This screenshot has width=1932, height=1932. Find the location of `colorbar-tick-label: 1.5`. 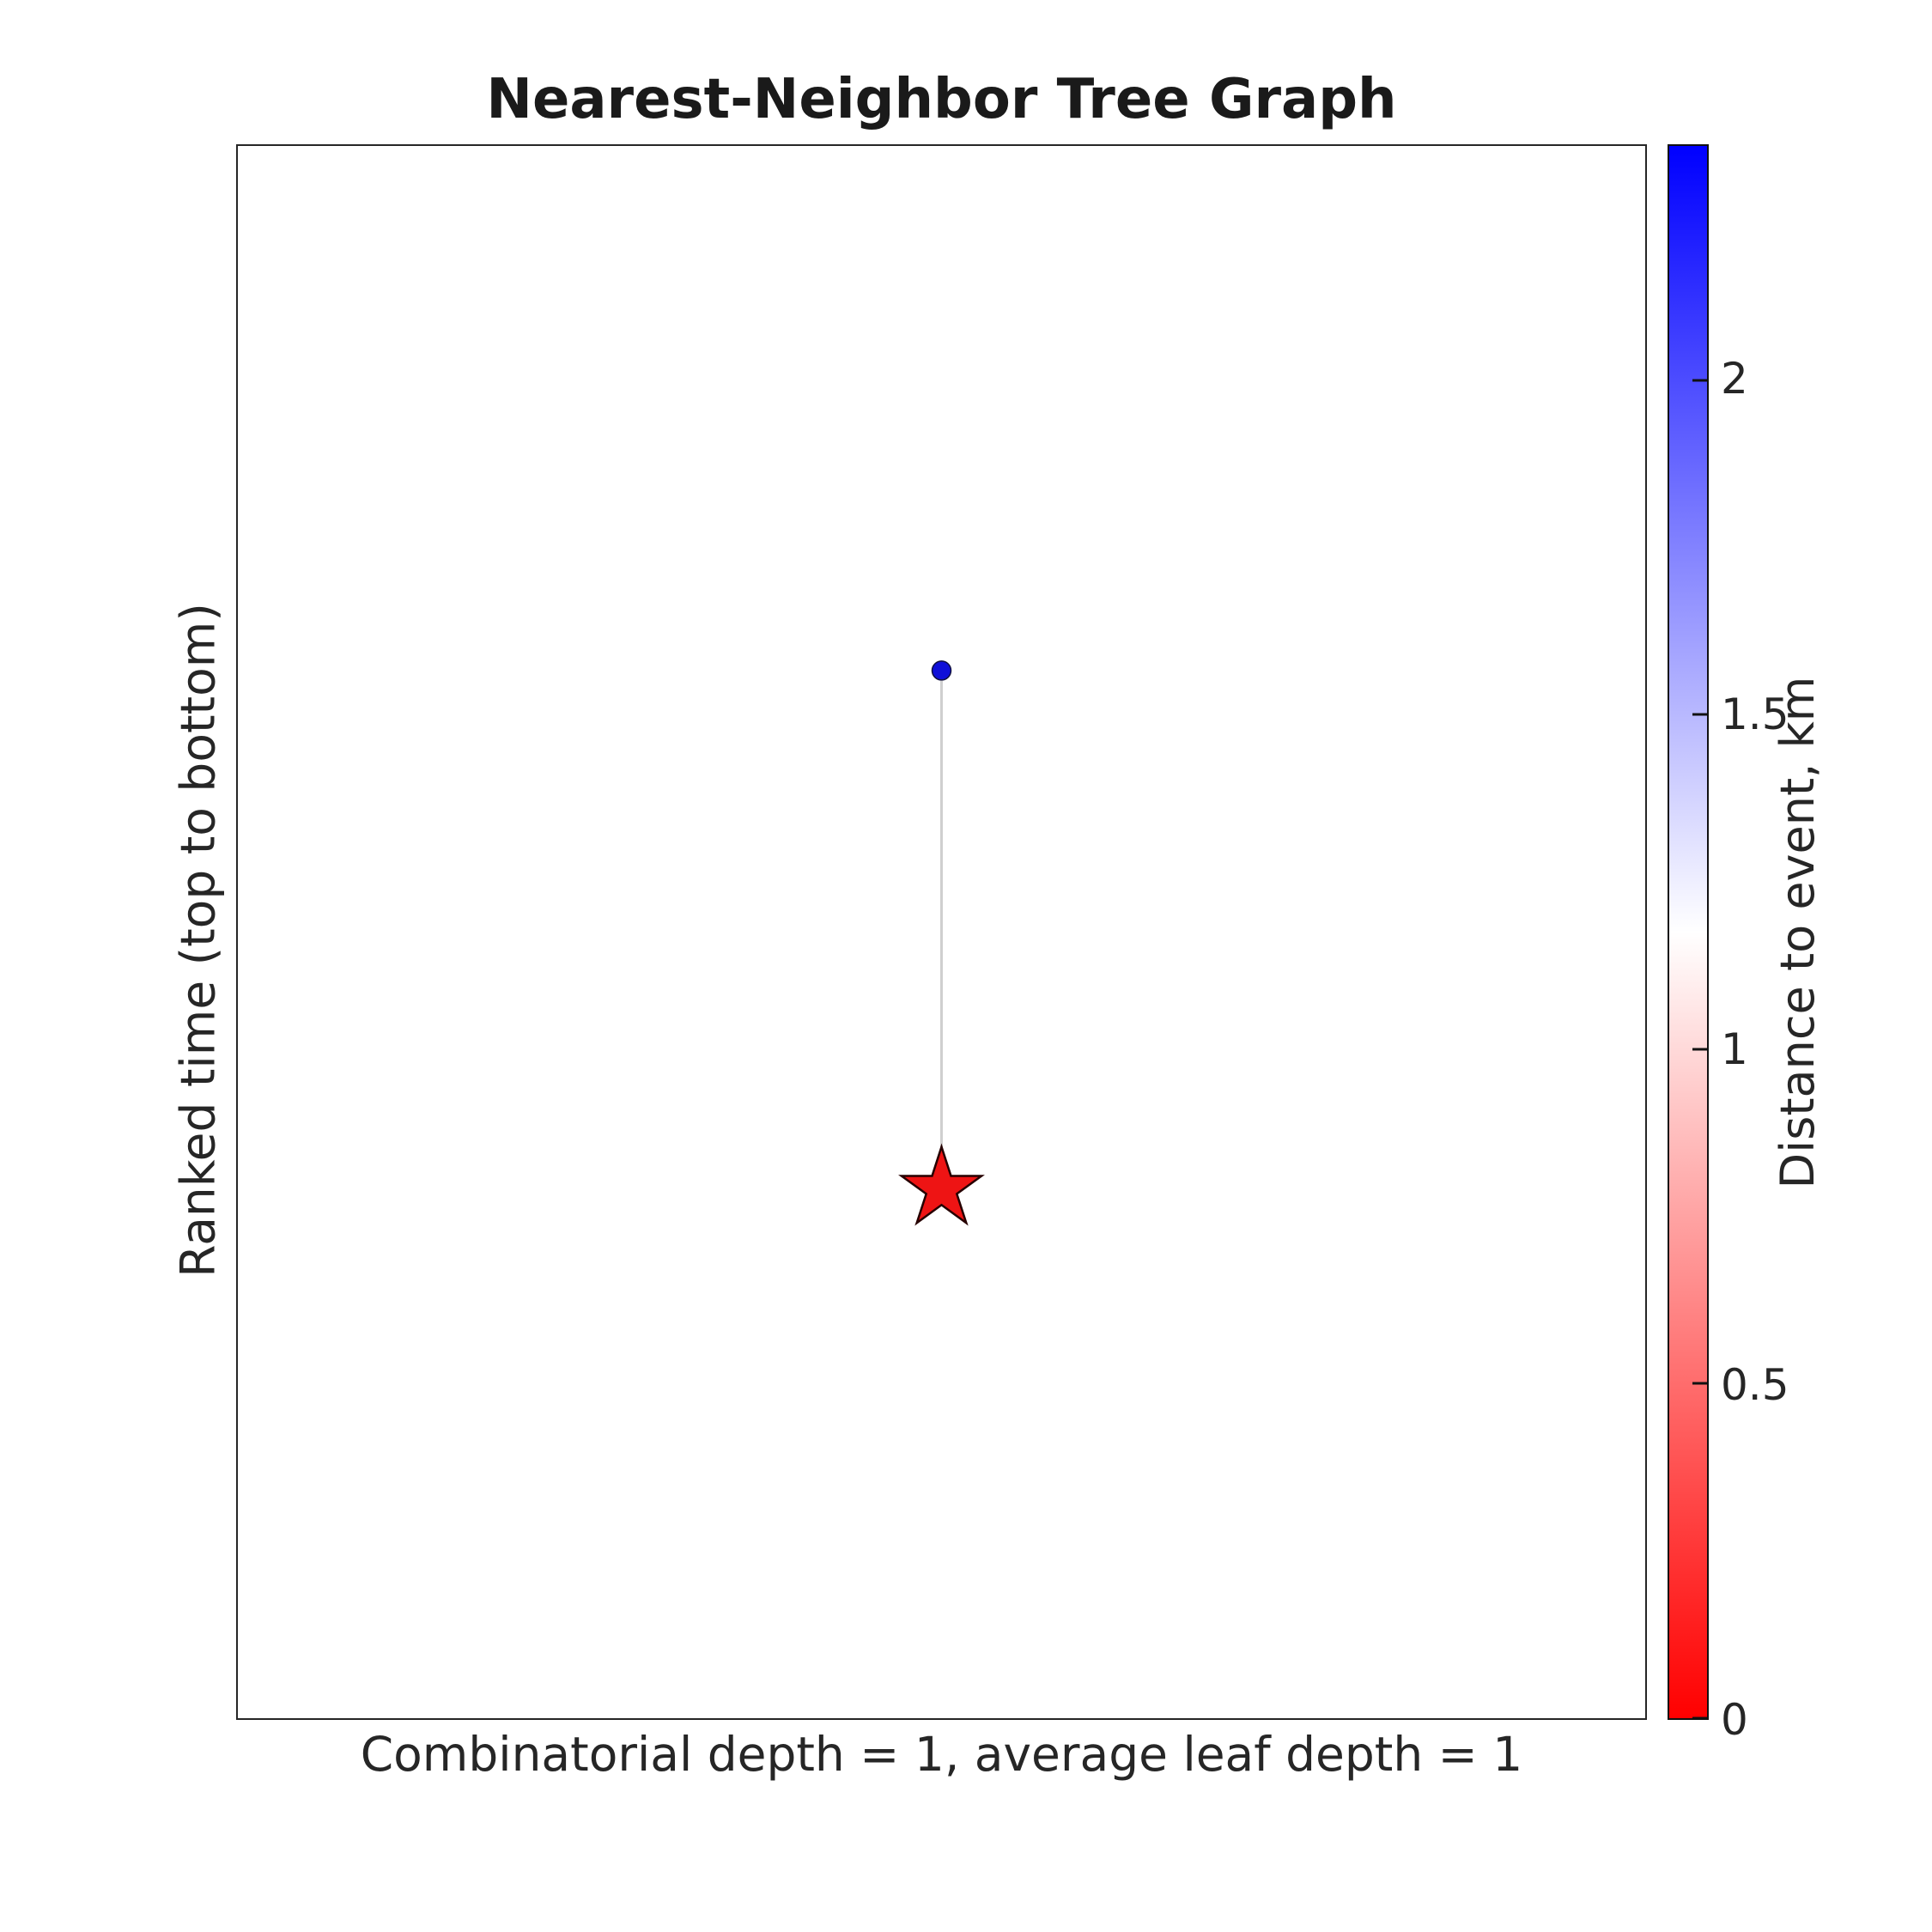

colorbar-tick-label: 1.5 is located at coordinates (1755, 714).